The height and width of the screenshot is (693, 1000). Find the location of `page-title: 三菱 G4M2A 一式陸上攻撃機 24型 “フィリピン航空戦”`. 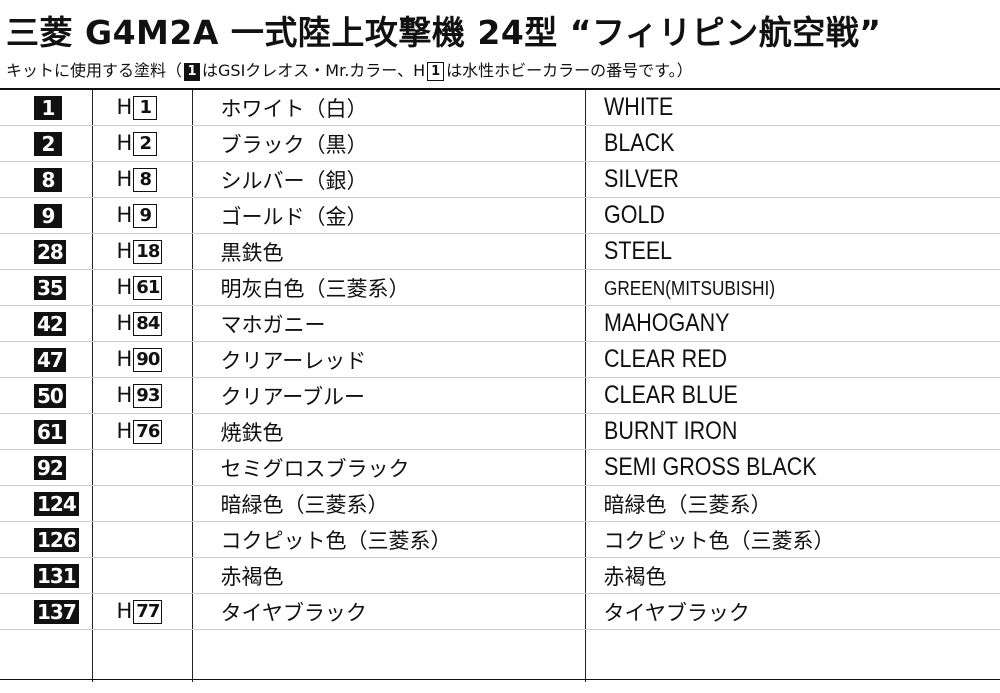

page-title: 三菱 G4M2A 一式陸上攻撃機 24型 “フィリピン航空戦” is located at coordinates (444, 32).